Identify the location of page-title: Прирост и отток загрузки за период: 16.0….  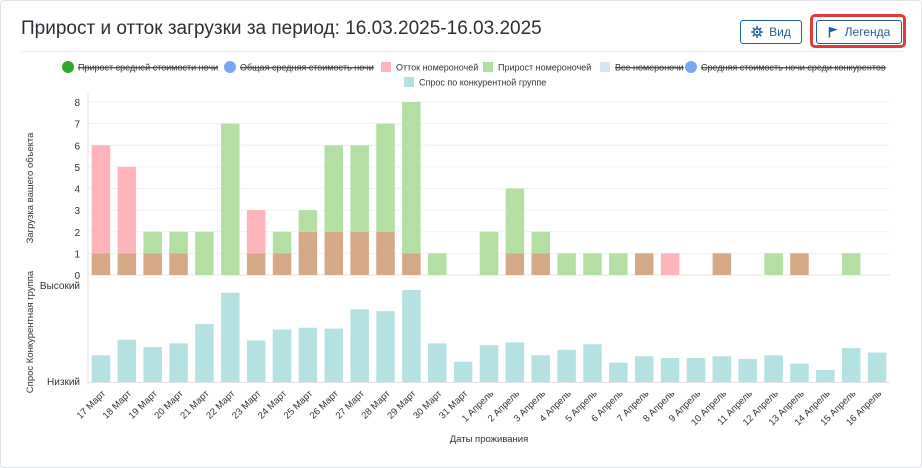
(281, 28).